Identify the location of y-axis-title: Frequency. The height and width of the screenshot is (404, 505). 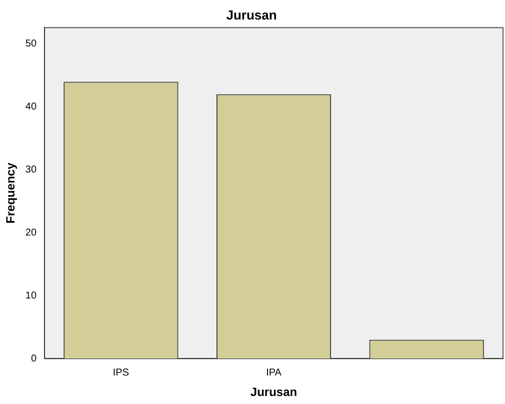
(11, 193).